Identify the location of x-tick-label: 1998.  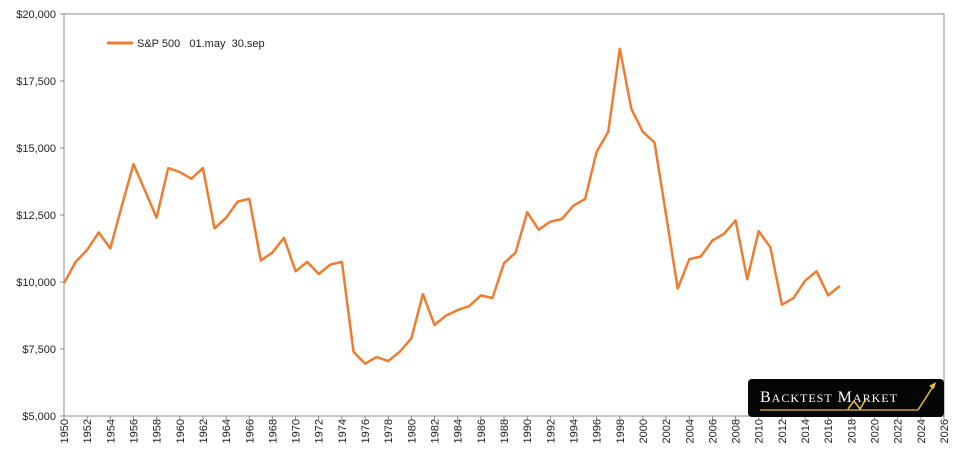
(621, 431).